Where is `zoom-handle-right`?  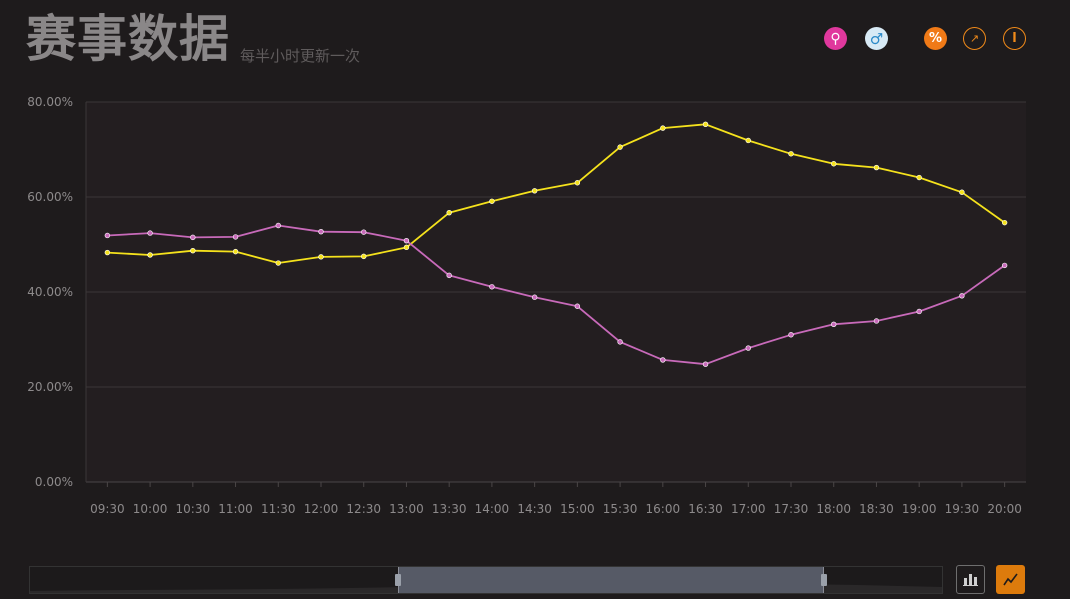
zoom-handle-right is located at coordinates (824, 580).